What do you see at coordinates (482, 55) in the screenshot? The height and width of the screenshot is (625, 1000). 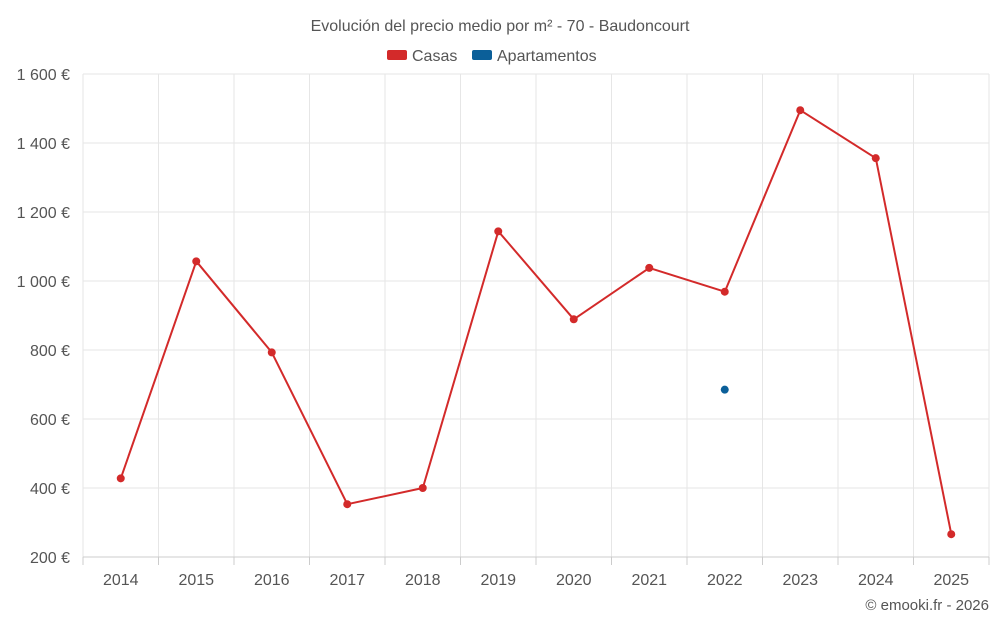 I see `legend-swatch-apartamentos` at bounding box center [482, 55].